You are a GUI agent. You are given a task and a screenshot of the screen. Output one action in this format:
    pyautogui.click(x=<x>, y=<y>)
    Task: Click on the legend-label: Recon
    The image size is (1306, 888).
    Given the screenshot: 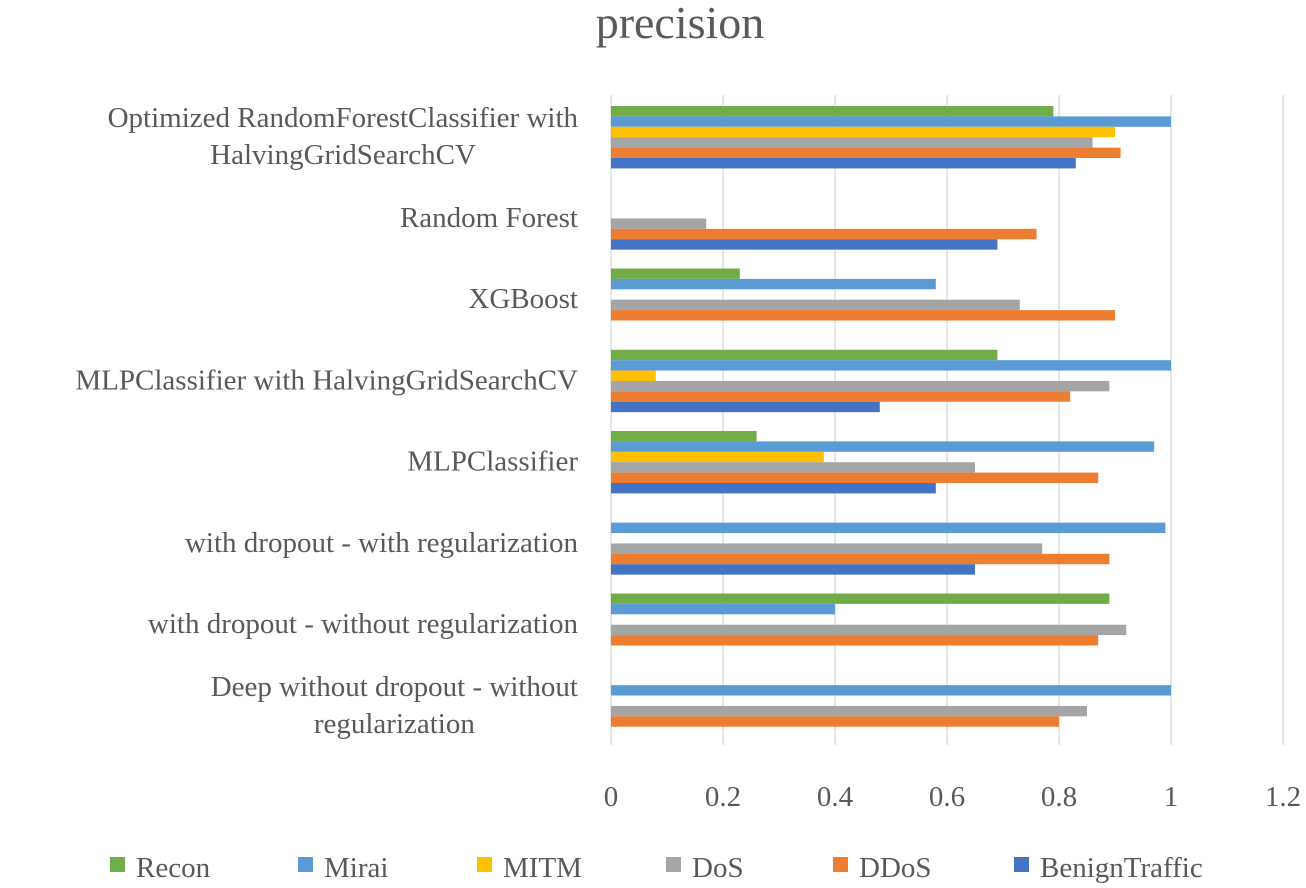 What is the action you would take?
    pyautogui.click(x=173, y=868)
    